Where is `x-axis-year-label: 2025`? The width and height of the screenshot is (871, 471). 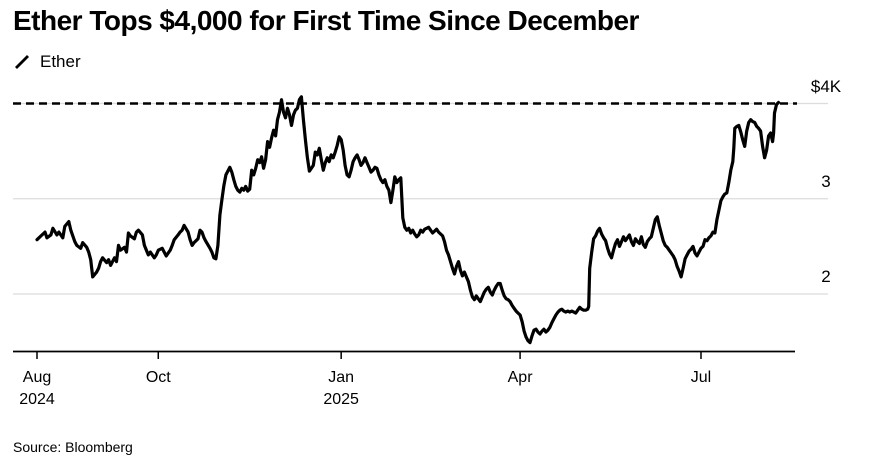 x-axis-year-label: 2025 is located at coordinates (341, 399).